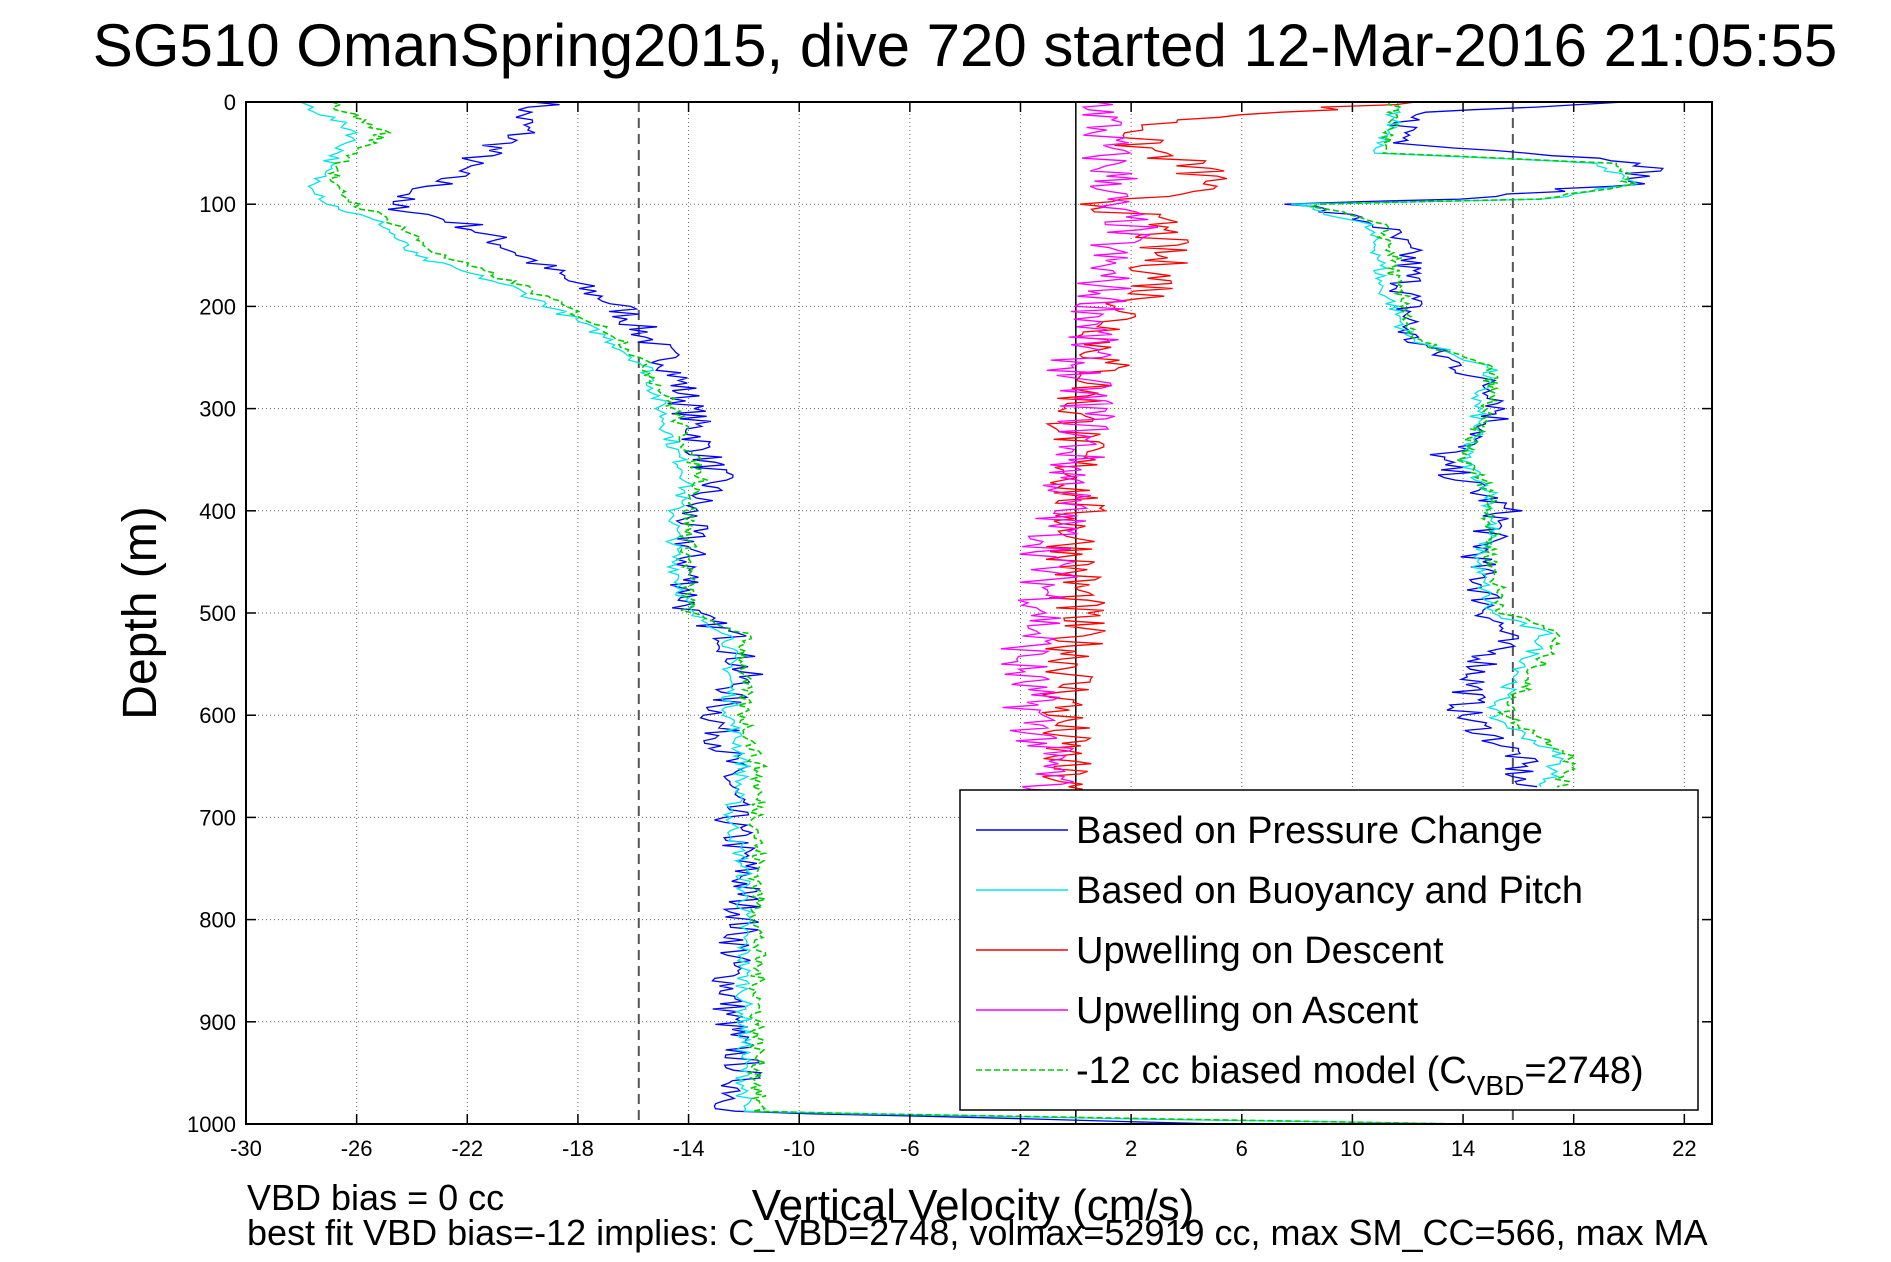 This screenshot has width=1891, height=1262. Describe the element at coordinates (217, 817) in the screenshot. I see `y-tick-label: 700` at that location.